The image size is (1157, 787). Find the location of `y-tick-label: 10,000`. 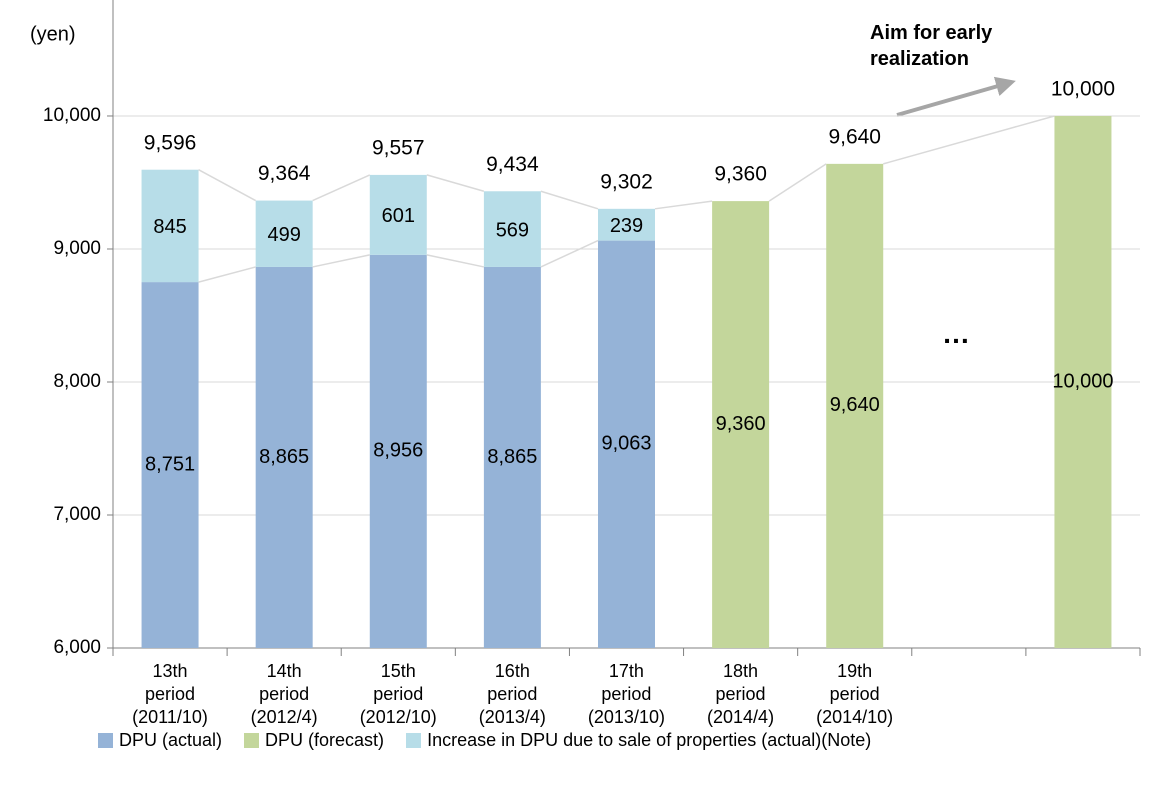

y-tick-label: 10,000 is located at coordinates (72, 115).